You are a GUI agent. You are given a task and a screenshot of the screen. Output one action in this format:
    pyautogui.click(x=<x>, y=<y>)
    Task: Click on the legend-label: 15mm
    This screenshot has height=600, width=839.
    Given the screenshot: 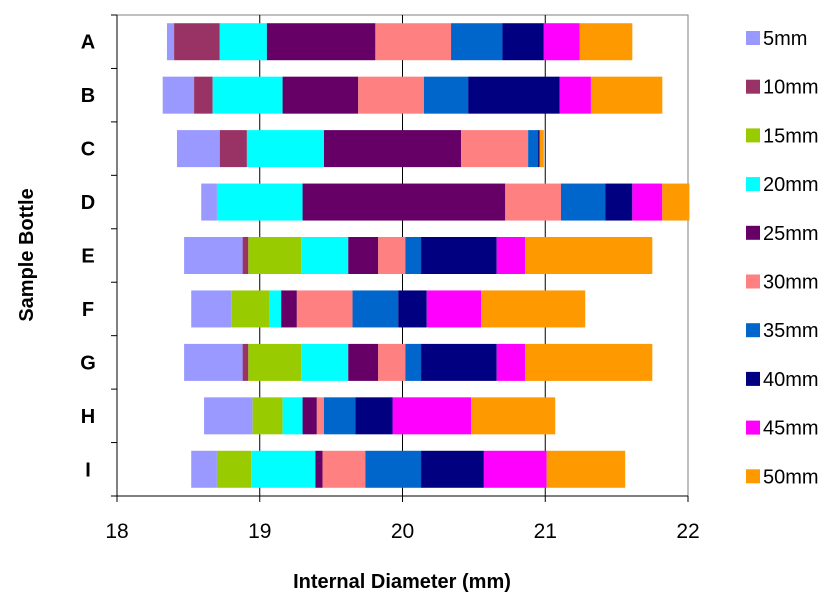 What is the action you would take?
    pyautogui.click(x=791, y=136)
    